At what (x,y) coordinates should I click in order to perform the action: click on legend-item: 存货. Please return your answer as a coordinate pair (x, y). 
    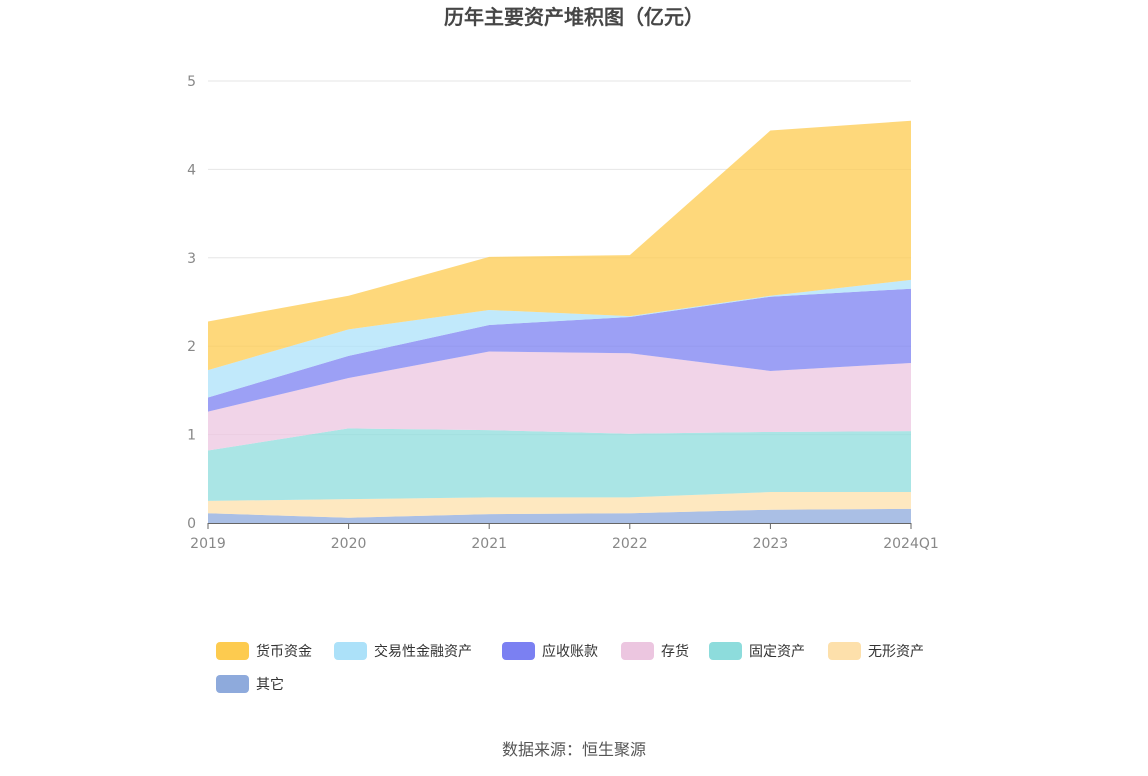
    Looking at the image, I should click on (655, 651).